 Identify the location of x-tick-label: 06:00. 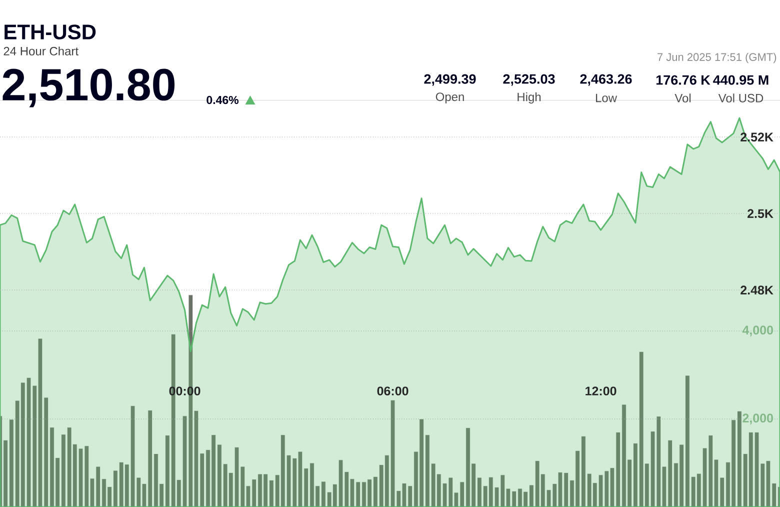
(392, 391).